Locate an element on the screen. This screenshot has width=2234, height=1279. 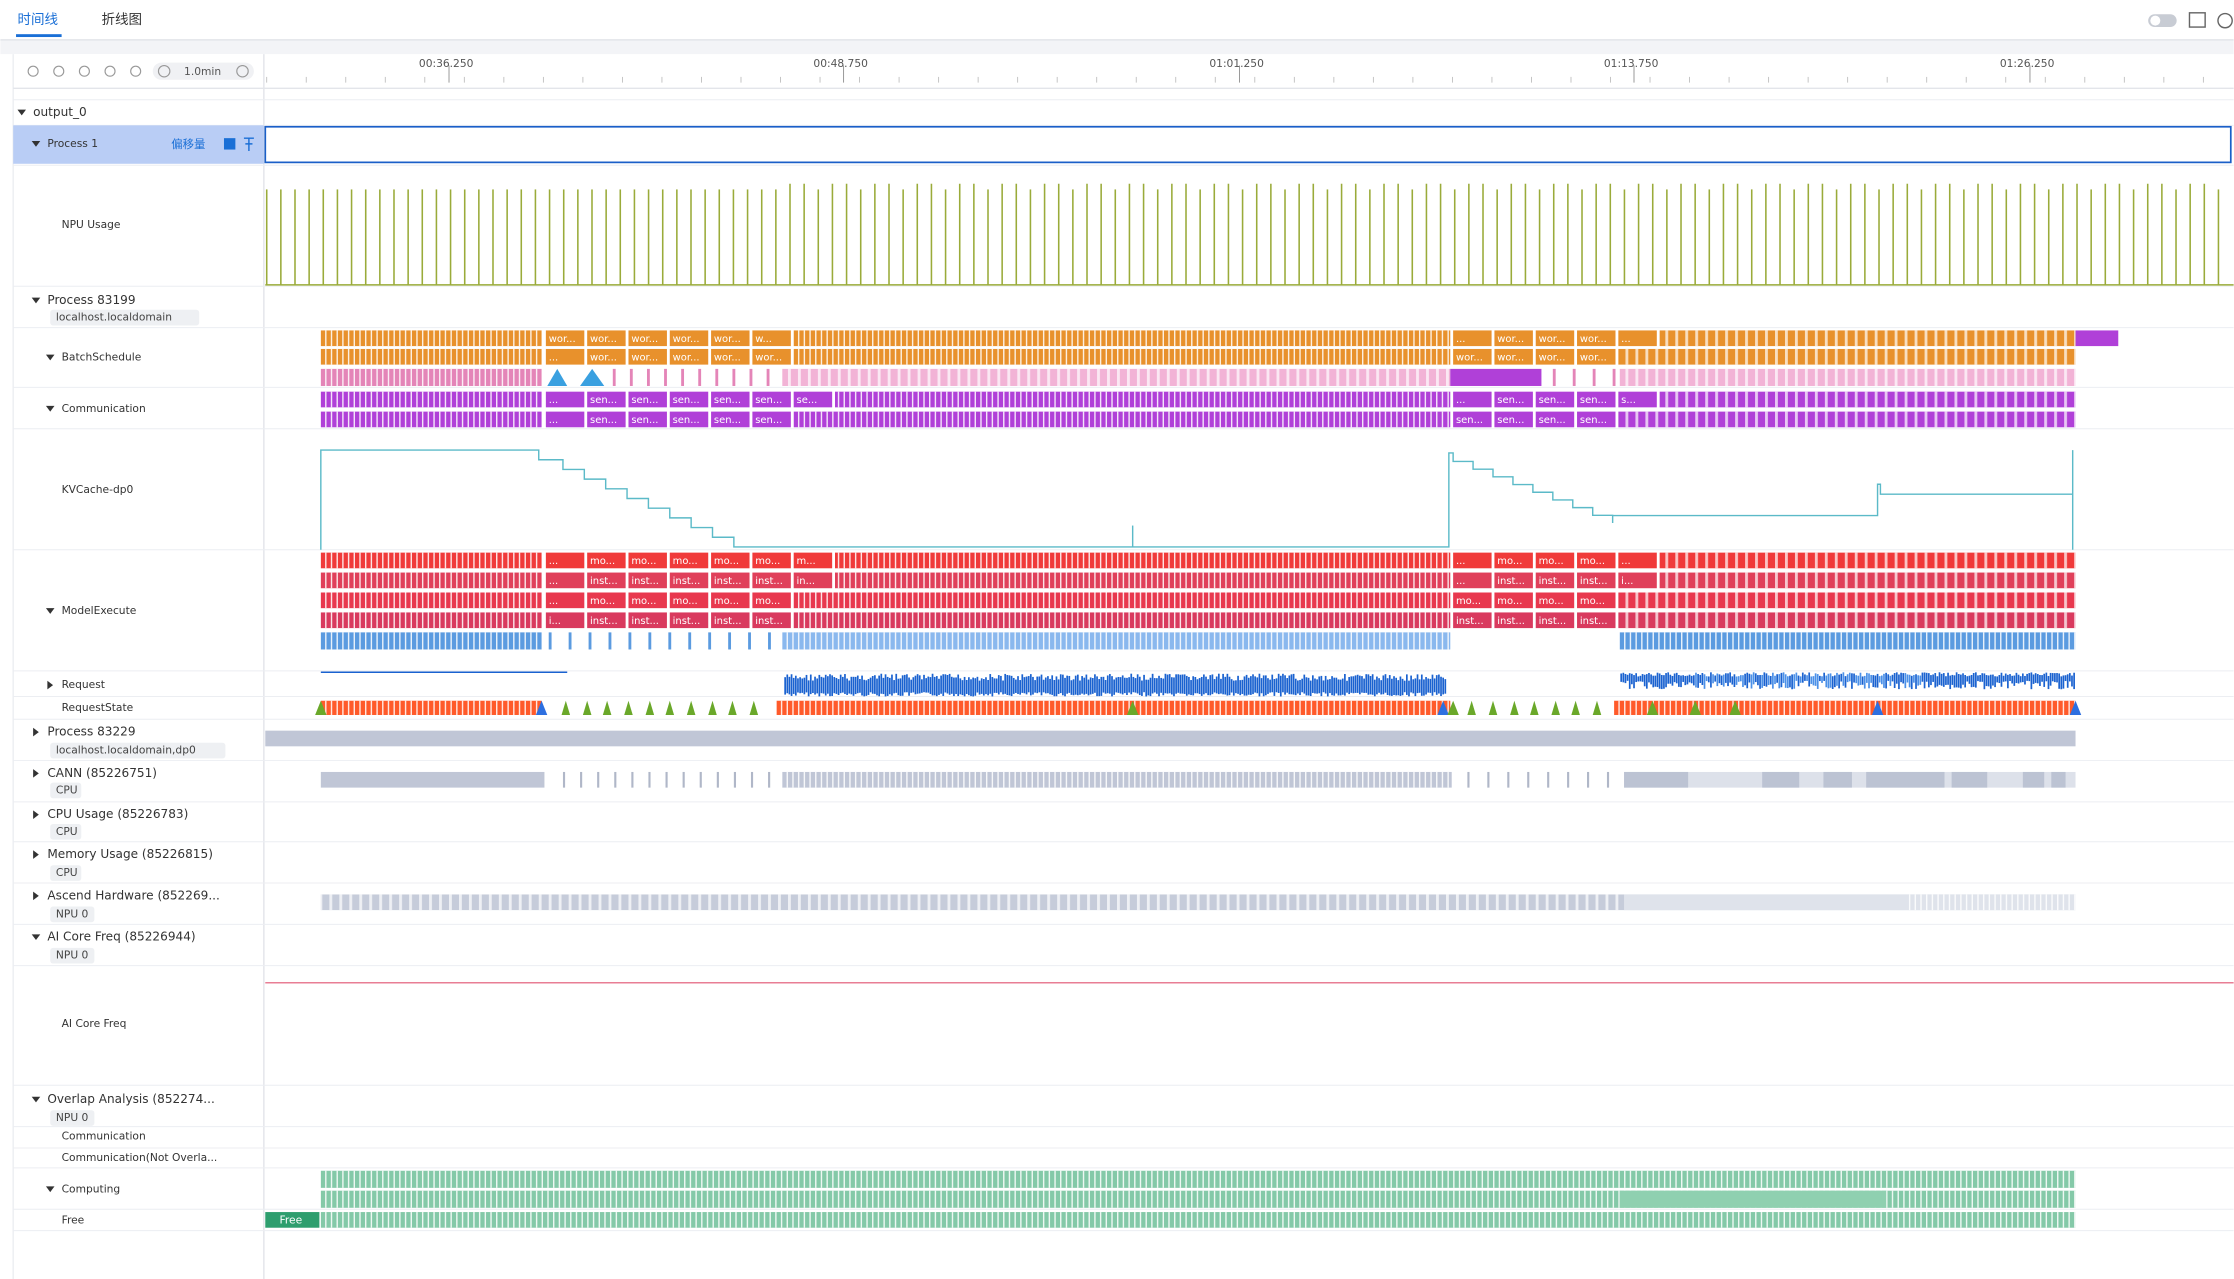
pin-icon is located at coordinates (248, 144).